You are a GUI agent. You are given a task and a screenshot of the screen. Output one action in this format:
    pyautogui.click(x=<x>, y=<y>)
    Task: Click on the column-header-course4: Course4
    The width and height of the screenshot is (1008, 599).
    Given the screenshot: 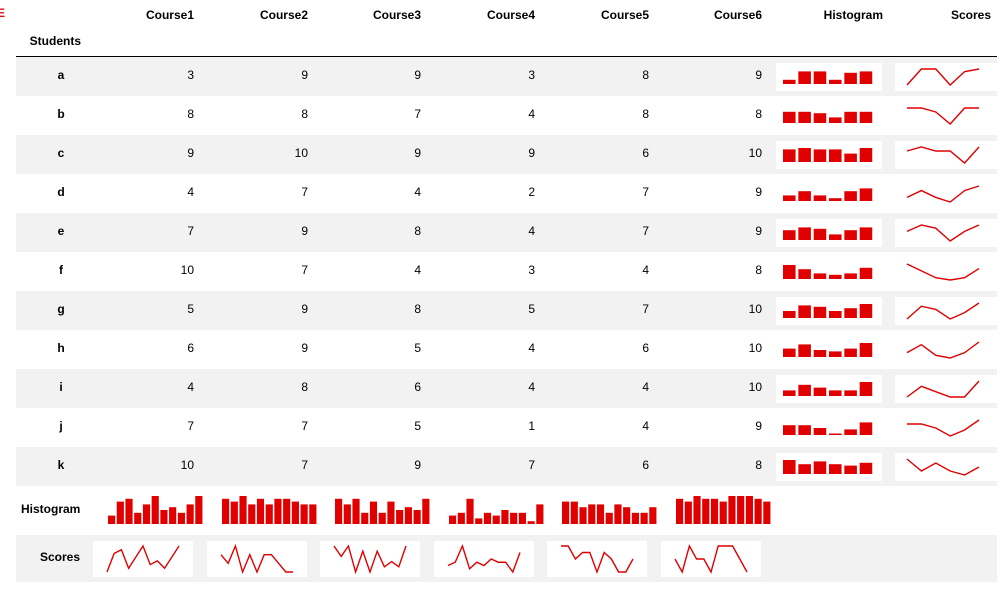 What is the action you would take?
    pyautogui.click(x=510, y=15)
    